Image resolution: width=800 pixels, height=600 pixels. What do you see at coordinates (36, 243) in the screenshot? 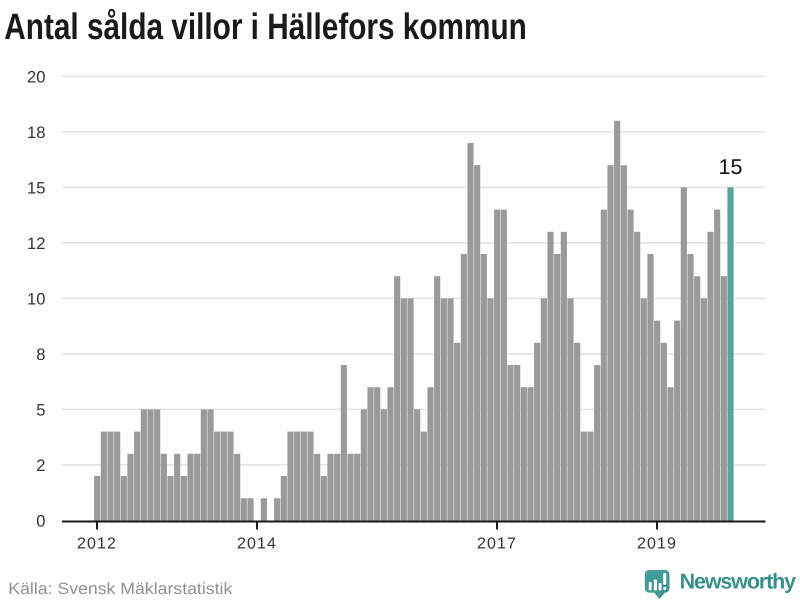
I see `svg-text: 12` at bounding box center [36, 243].